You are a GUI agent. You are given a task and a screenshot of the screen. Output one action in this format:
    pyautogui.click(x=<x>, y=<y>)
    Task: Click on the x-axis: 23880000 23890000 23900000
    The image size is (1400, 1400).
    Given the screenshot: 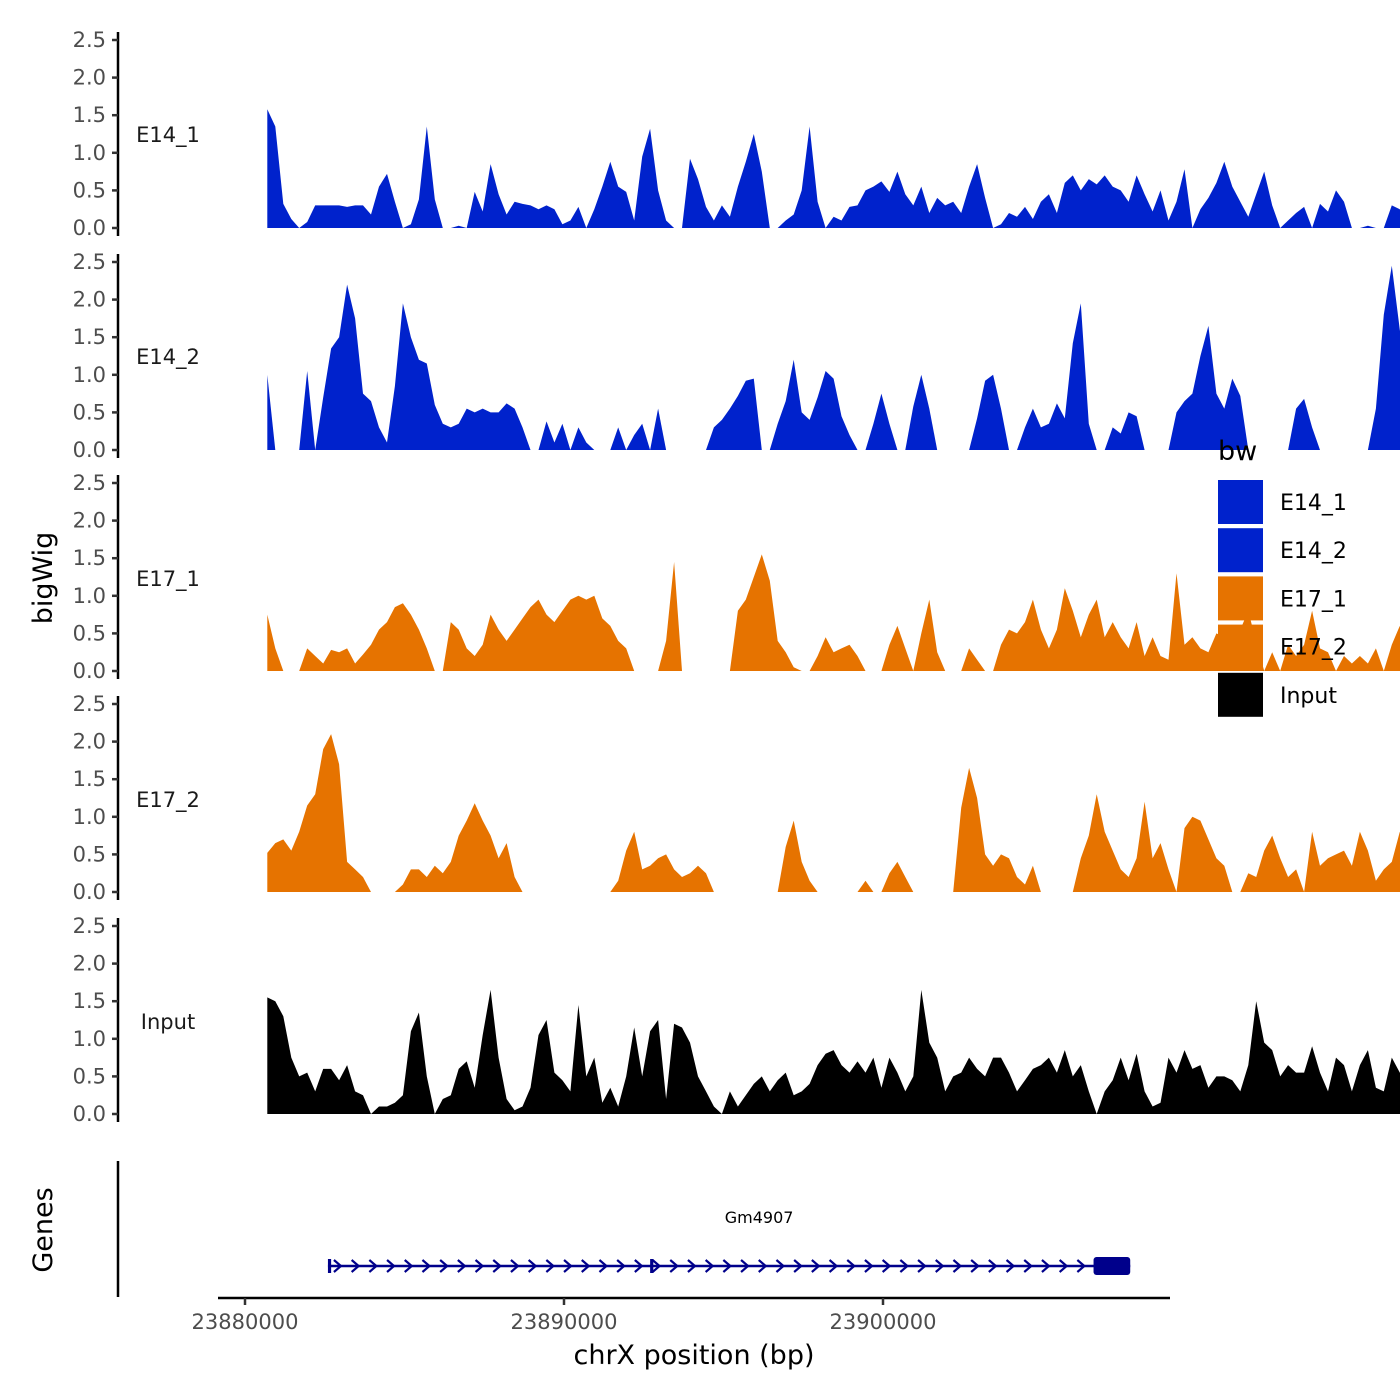 What is the action you would take?
    pyautogui.click(x=681, y=1315)
    